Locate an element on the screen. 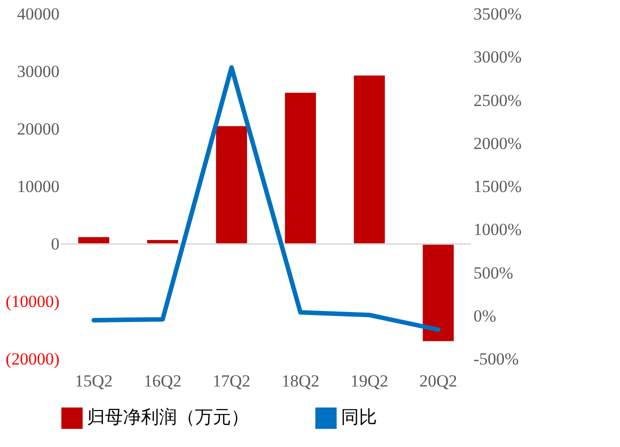 This screenshot has width=620, height=447. y2-tick-label: -500% is located at coordinates (496, 359).